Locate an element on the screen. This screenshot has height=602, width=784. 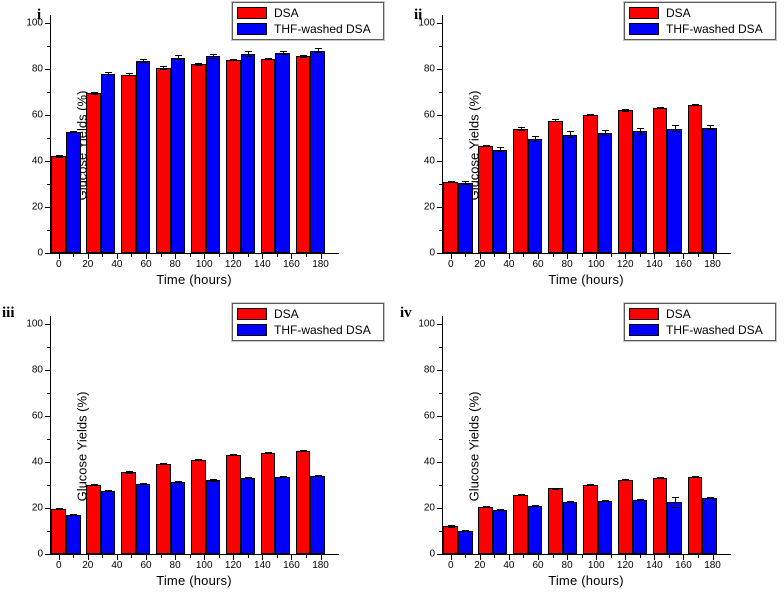
x-tick-label: 160 is located at coordinates (683, 264).